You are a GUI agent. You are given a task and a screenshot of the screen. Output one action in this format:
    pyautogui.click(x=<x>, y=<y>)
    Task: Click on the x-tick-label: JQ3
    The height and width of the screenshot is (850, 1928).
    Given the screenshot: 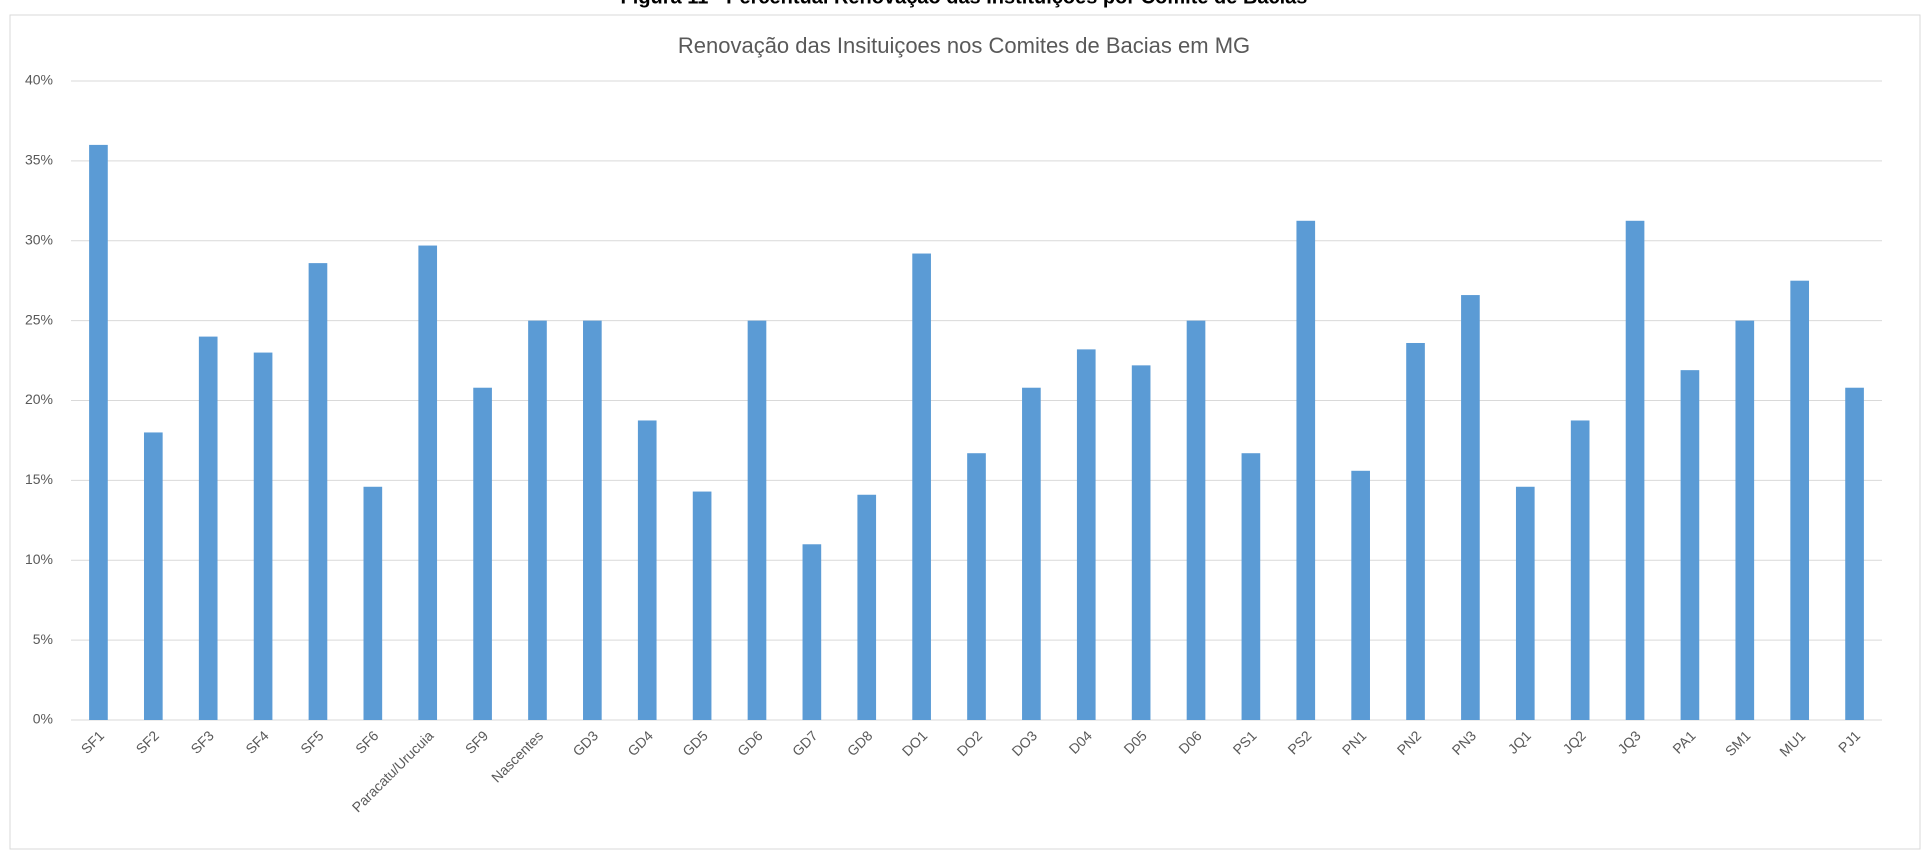 What is the action you would take?
    pyautogui.click(x=1629, y=742)
    